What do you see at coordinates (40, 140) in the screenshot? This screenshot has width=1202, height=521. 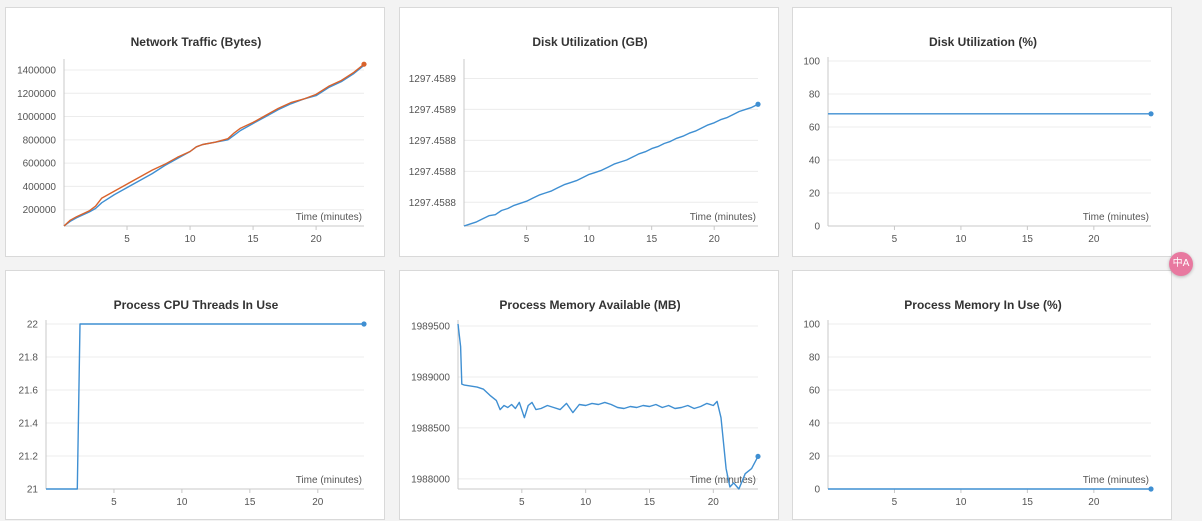 I see `y-tick-label: 800000` at bounding box center [40, 140].